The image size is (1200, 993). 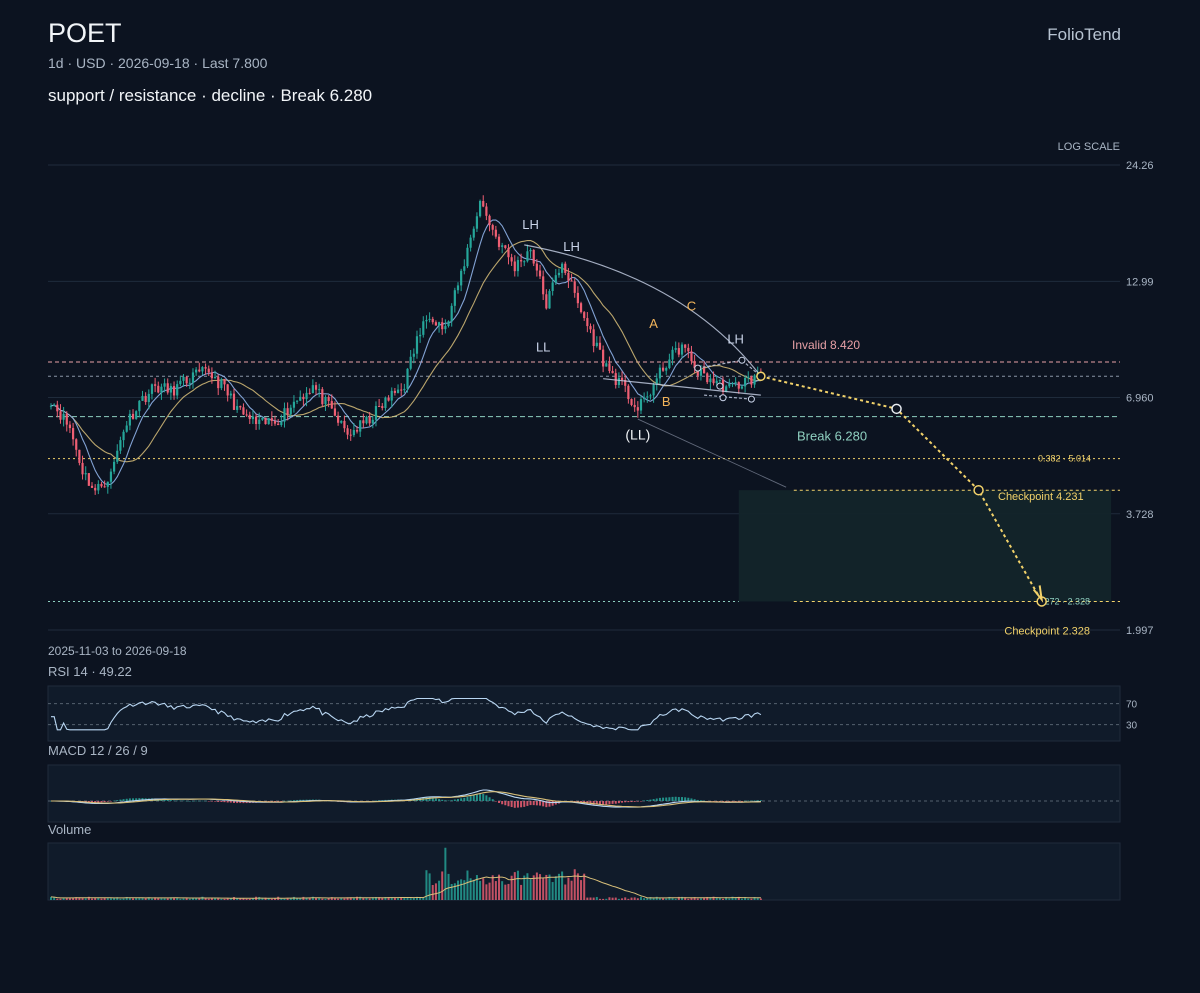 What do you see at coordinates (117, 651) in the screenshot?
I see `date-range: 2025-11-03 to 2026-09-18` at bounding box center [117, 651].